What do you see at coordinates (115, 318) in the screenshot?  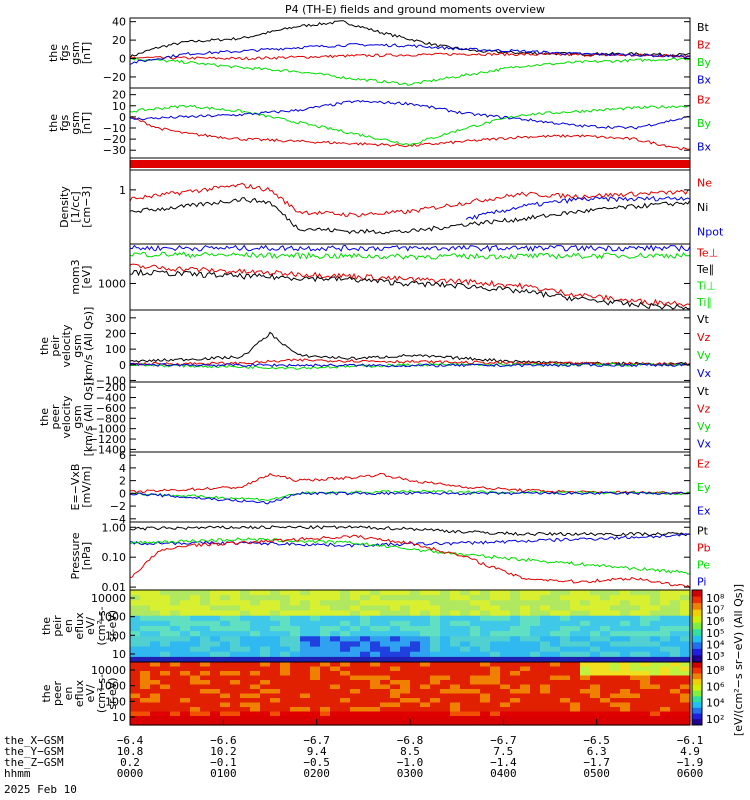 I see `y-tick-label: 300` at bounding box center [115, 318].